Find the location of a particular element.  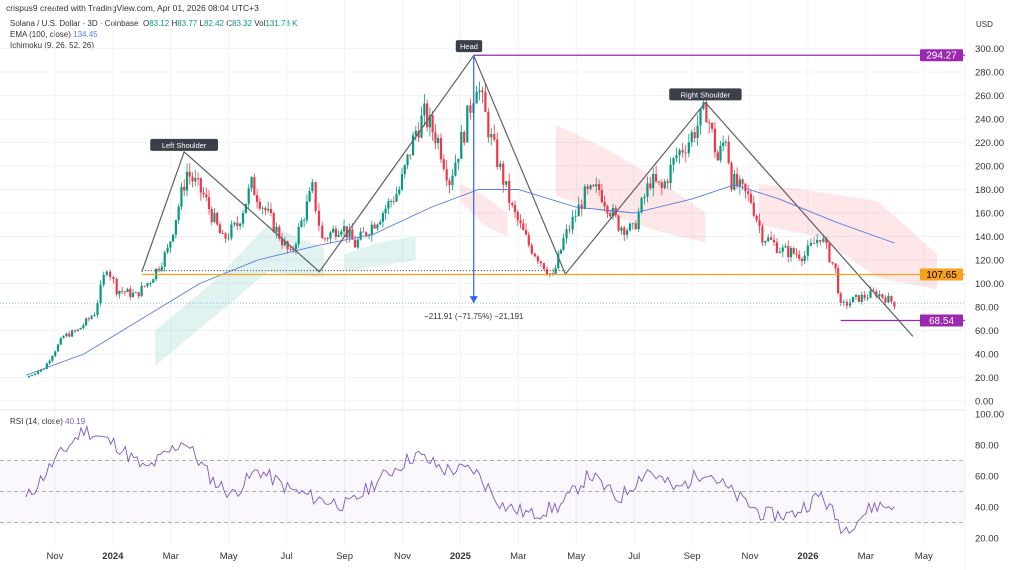

ichimoku-legend: Ichimoku (9, 26, 52, 26) is located at coordinates (52, 45).